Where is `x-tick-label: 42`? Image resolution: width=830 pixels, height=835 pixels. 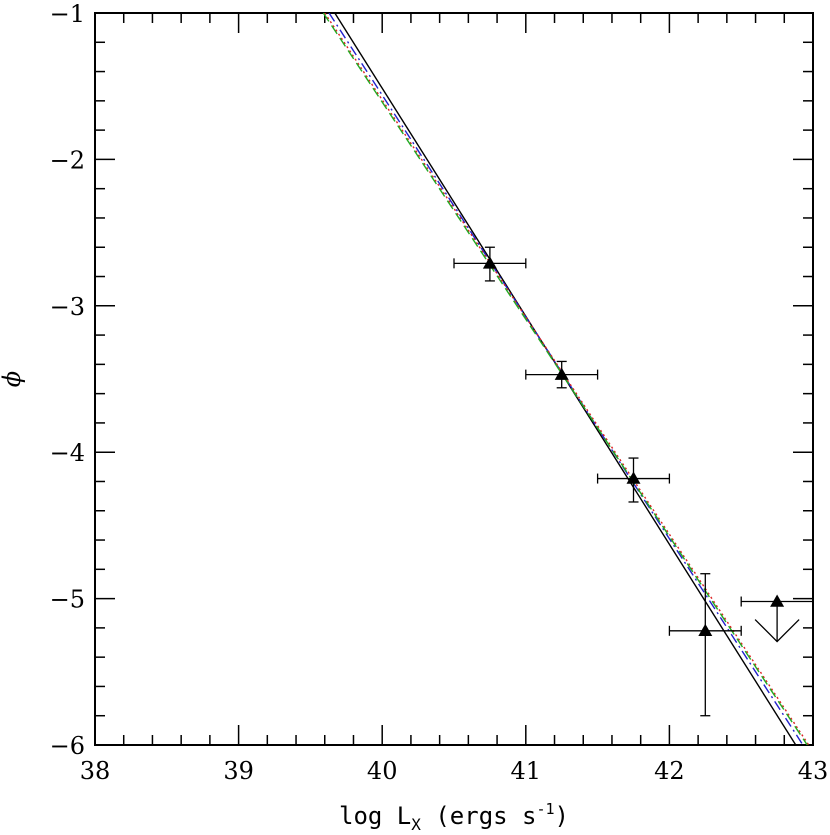 x-tick-label: 42 is located at coordinates (669, 771).